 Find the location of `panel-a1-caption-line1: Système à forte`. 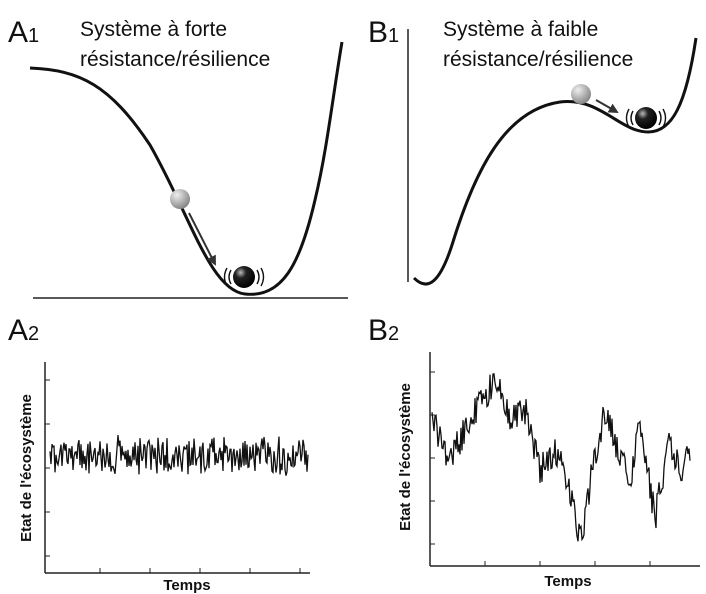

panel-a1-caption-line1: Système à forte is located at coordinates (153, 29).